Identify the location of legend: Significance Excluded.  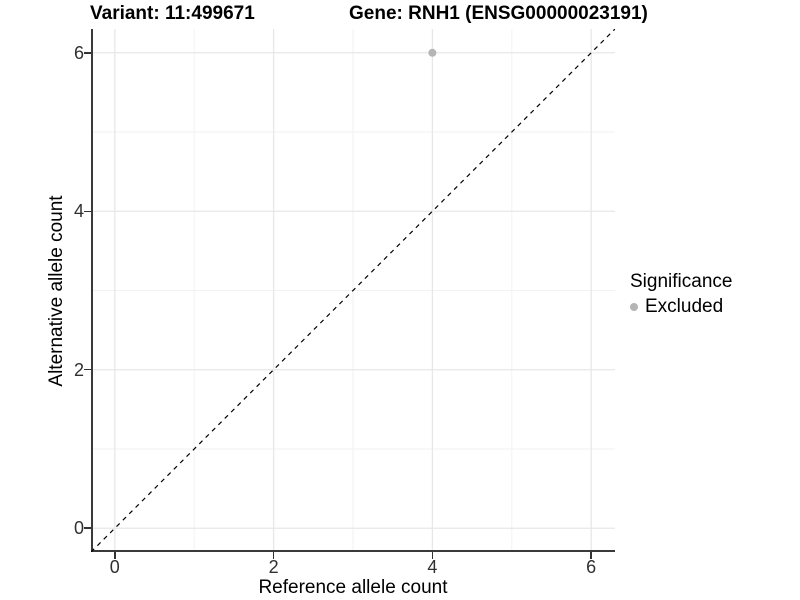
(681, 294).